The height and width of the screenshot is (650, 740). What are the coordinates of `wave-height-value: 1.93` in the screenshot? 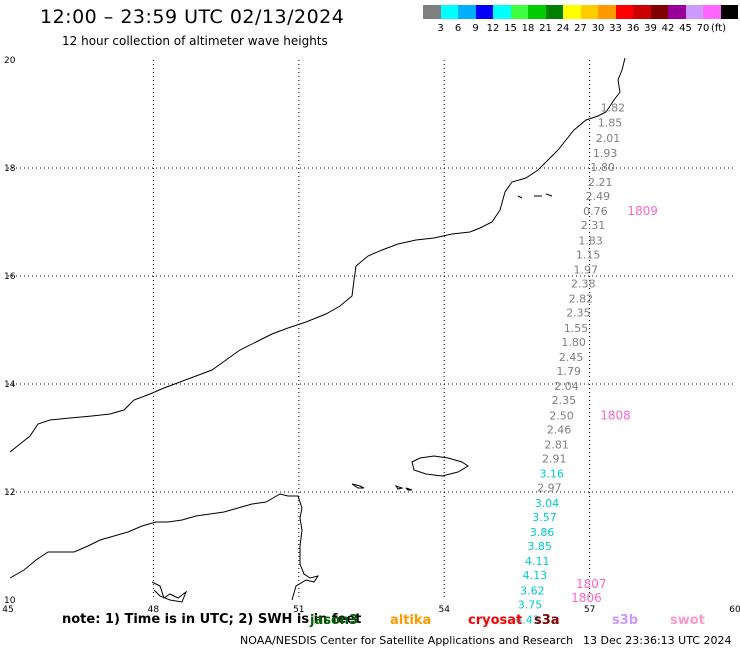 It's located at (605, 153).